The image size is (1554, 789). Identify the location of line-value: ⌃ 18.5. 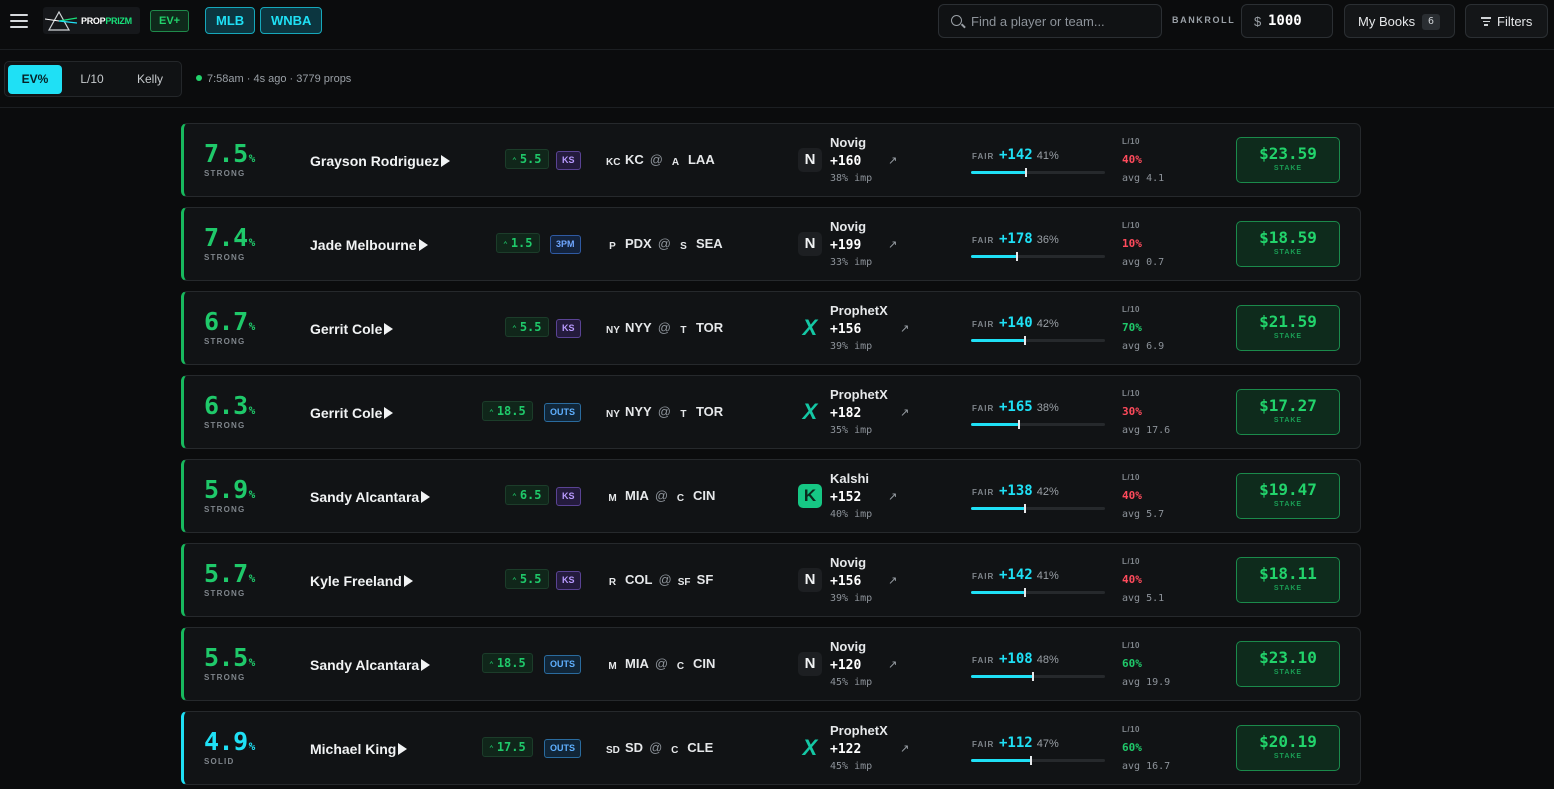
(507, 663).